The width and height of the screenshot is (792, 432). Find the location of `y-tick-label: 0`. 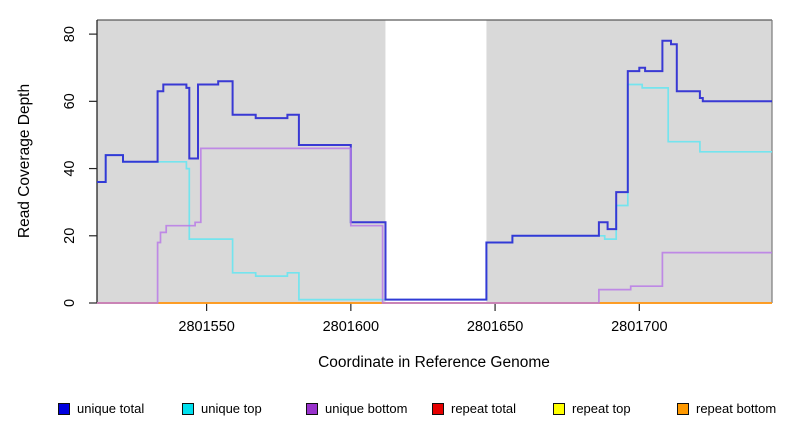

y-tick-label: 0 is located at coordinates (70, 303).